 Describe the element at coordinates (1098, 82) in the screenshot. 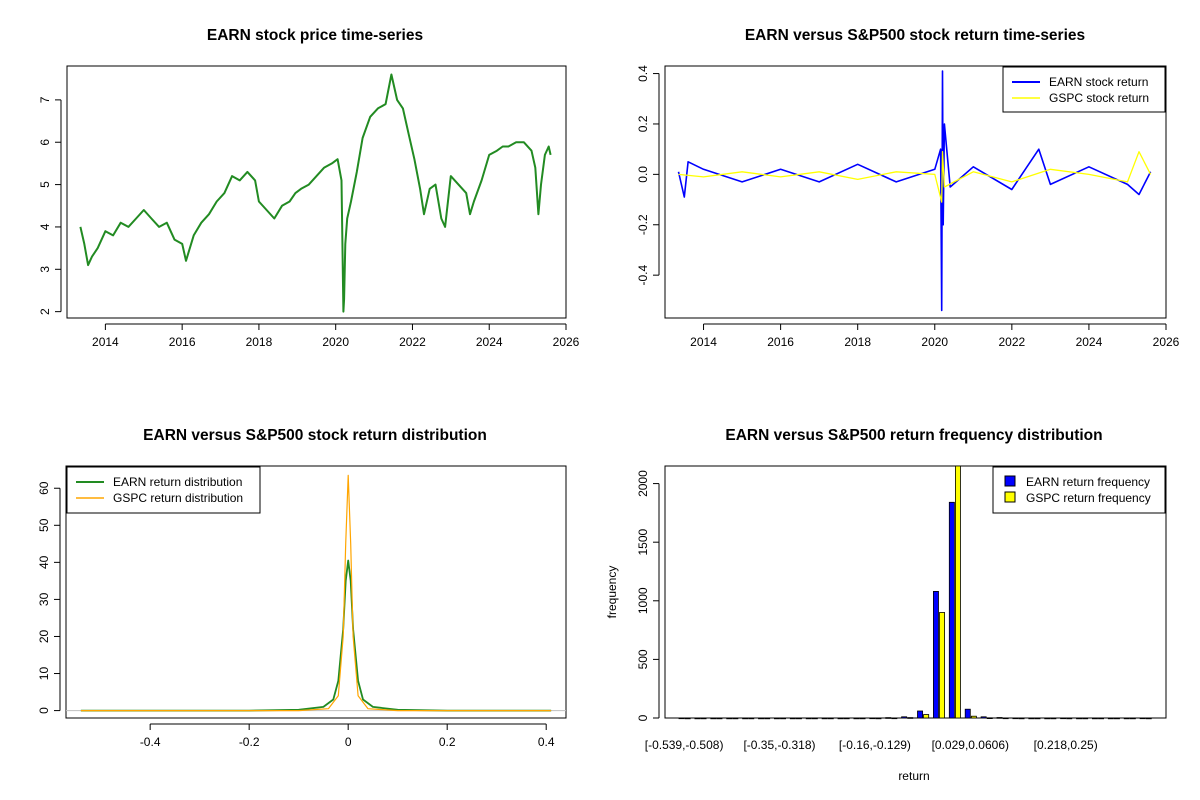

I see `legend-label-earn: EARN stock return` at that location.